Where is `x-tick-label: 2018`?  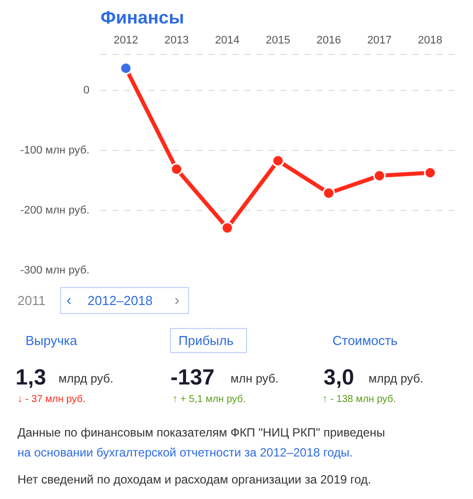
x-tick-label: 2018 is located at coordinates (430, 40).